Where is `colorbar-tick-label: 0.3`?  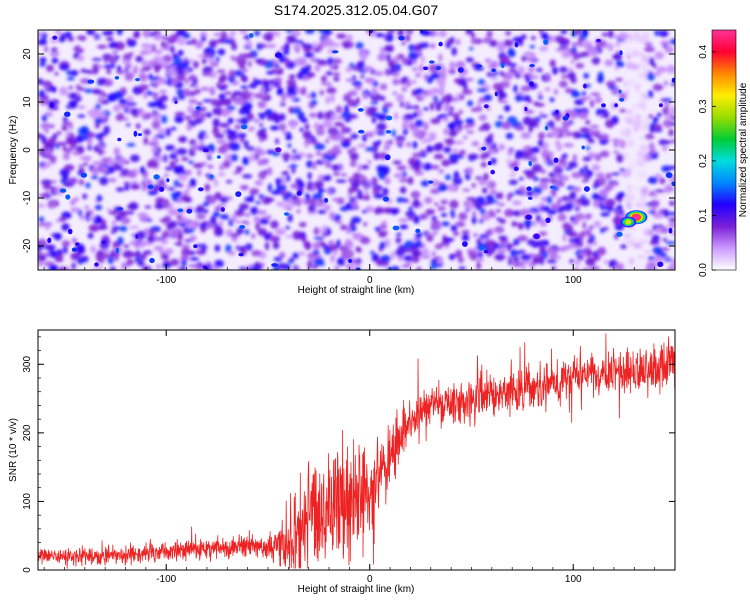 colorbar-tick-label: 0.3 is located at coordinates (703, 106).